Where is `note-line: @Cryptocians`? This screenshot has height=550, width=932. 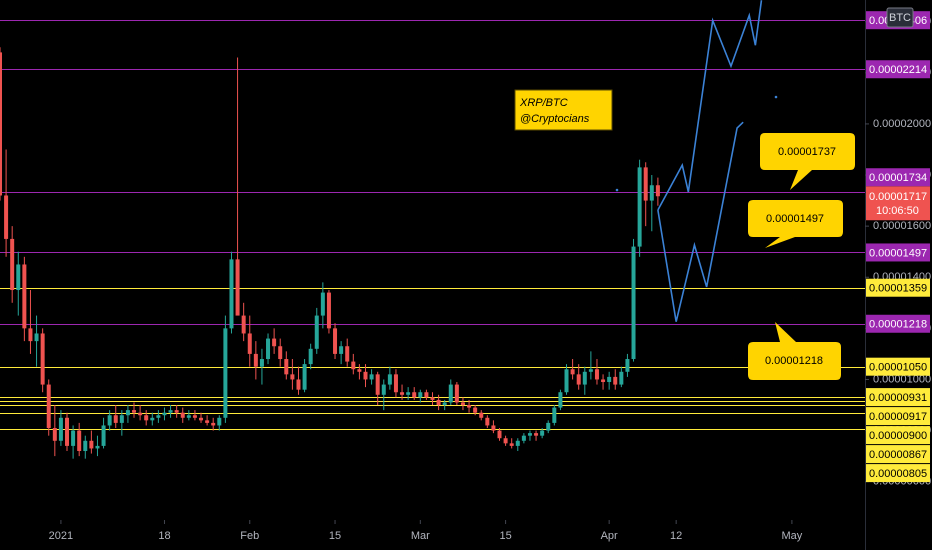 note-line: @Cryptocians is located at coordinates (555, 119).